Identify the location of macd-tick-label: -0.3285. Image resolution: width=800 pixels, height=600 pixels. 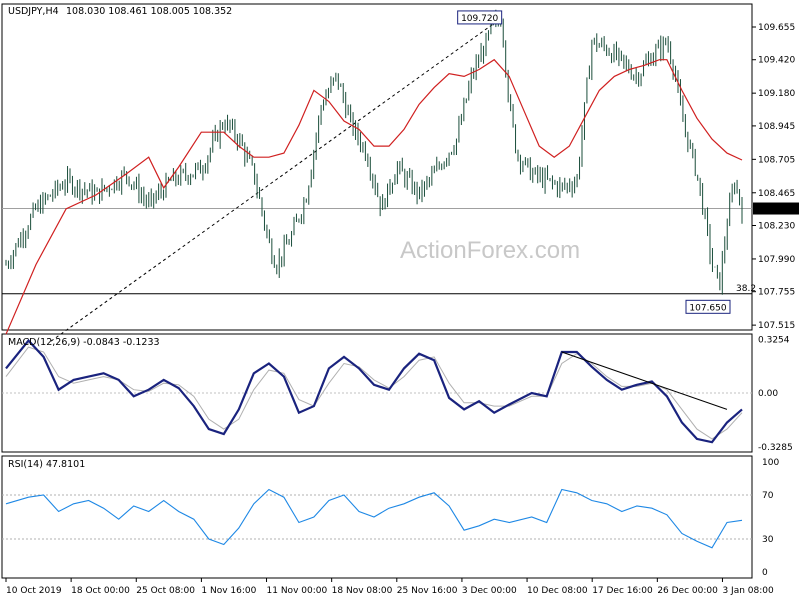
(775, 448).